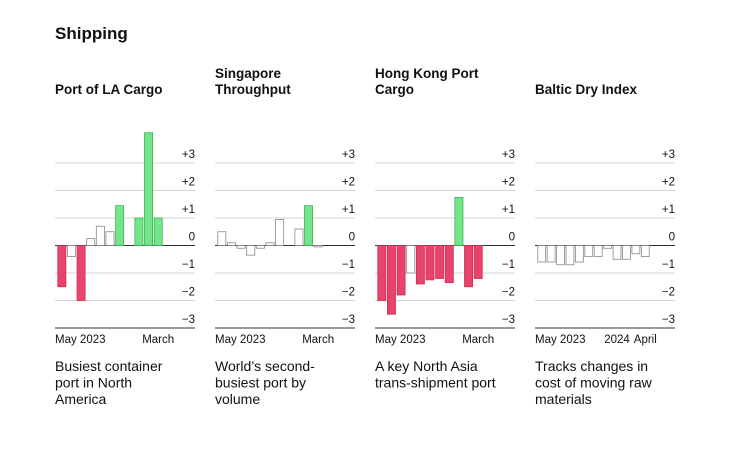  What do you see at coordinates (91, 33) in the screenshot?
I see `page-title: Shipping` at bounding box center [91, 33].